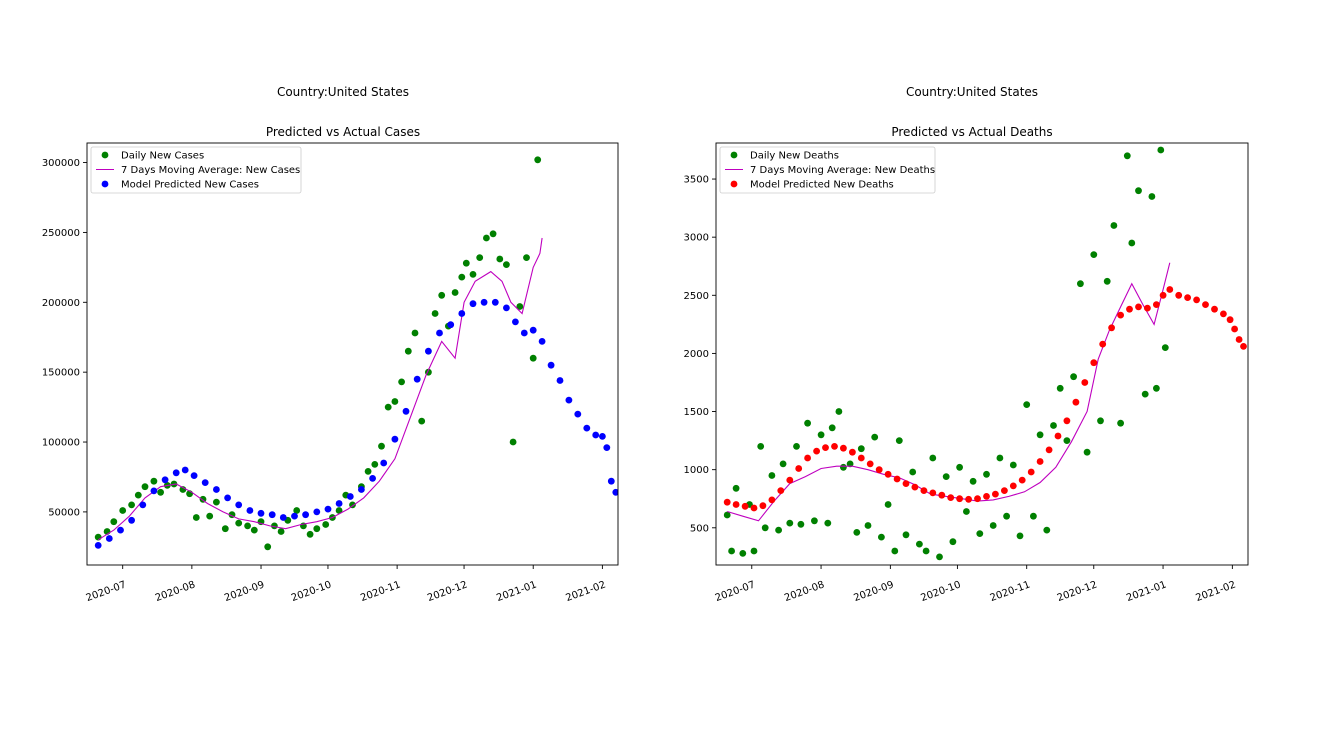 The height and width of the screenshot is (750, 1333). I want to click on x-tick-label: 2020-12, so click(447, 591).